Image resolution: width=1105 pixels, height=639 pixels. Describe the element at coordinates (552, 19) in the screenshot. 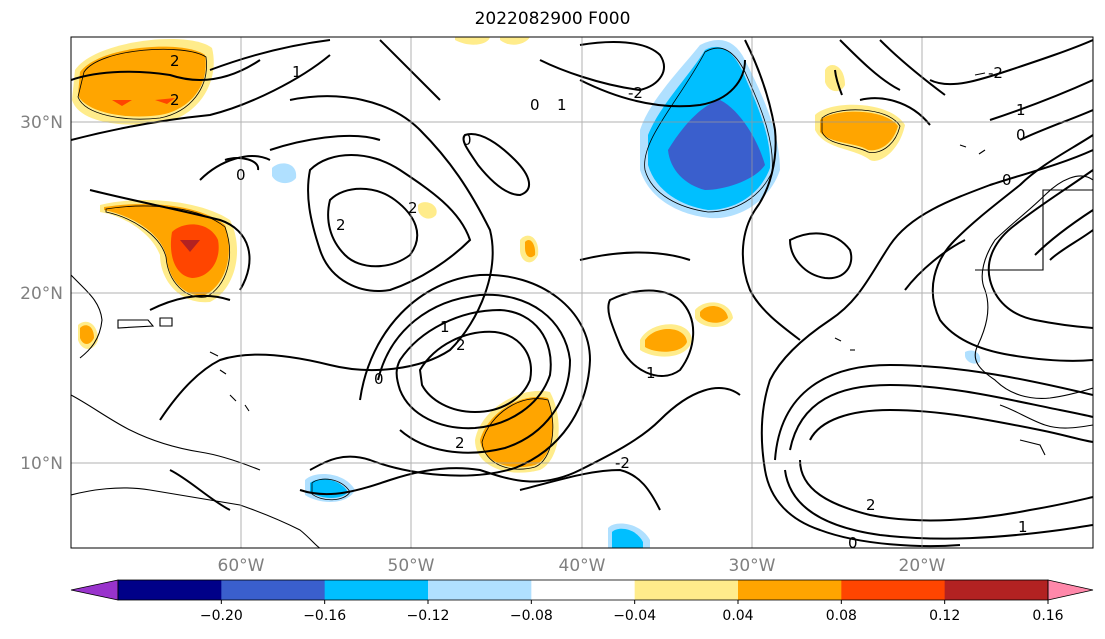

I see `map-title: 2022082900 F000` at that location.